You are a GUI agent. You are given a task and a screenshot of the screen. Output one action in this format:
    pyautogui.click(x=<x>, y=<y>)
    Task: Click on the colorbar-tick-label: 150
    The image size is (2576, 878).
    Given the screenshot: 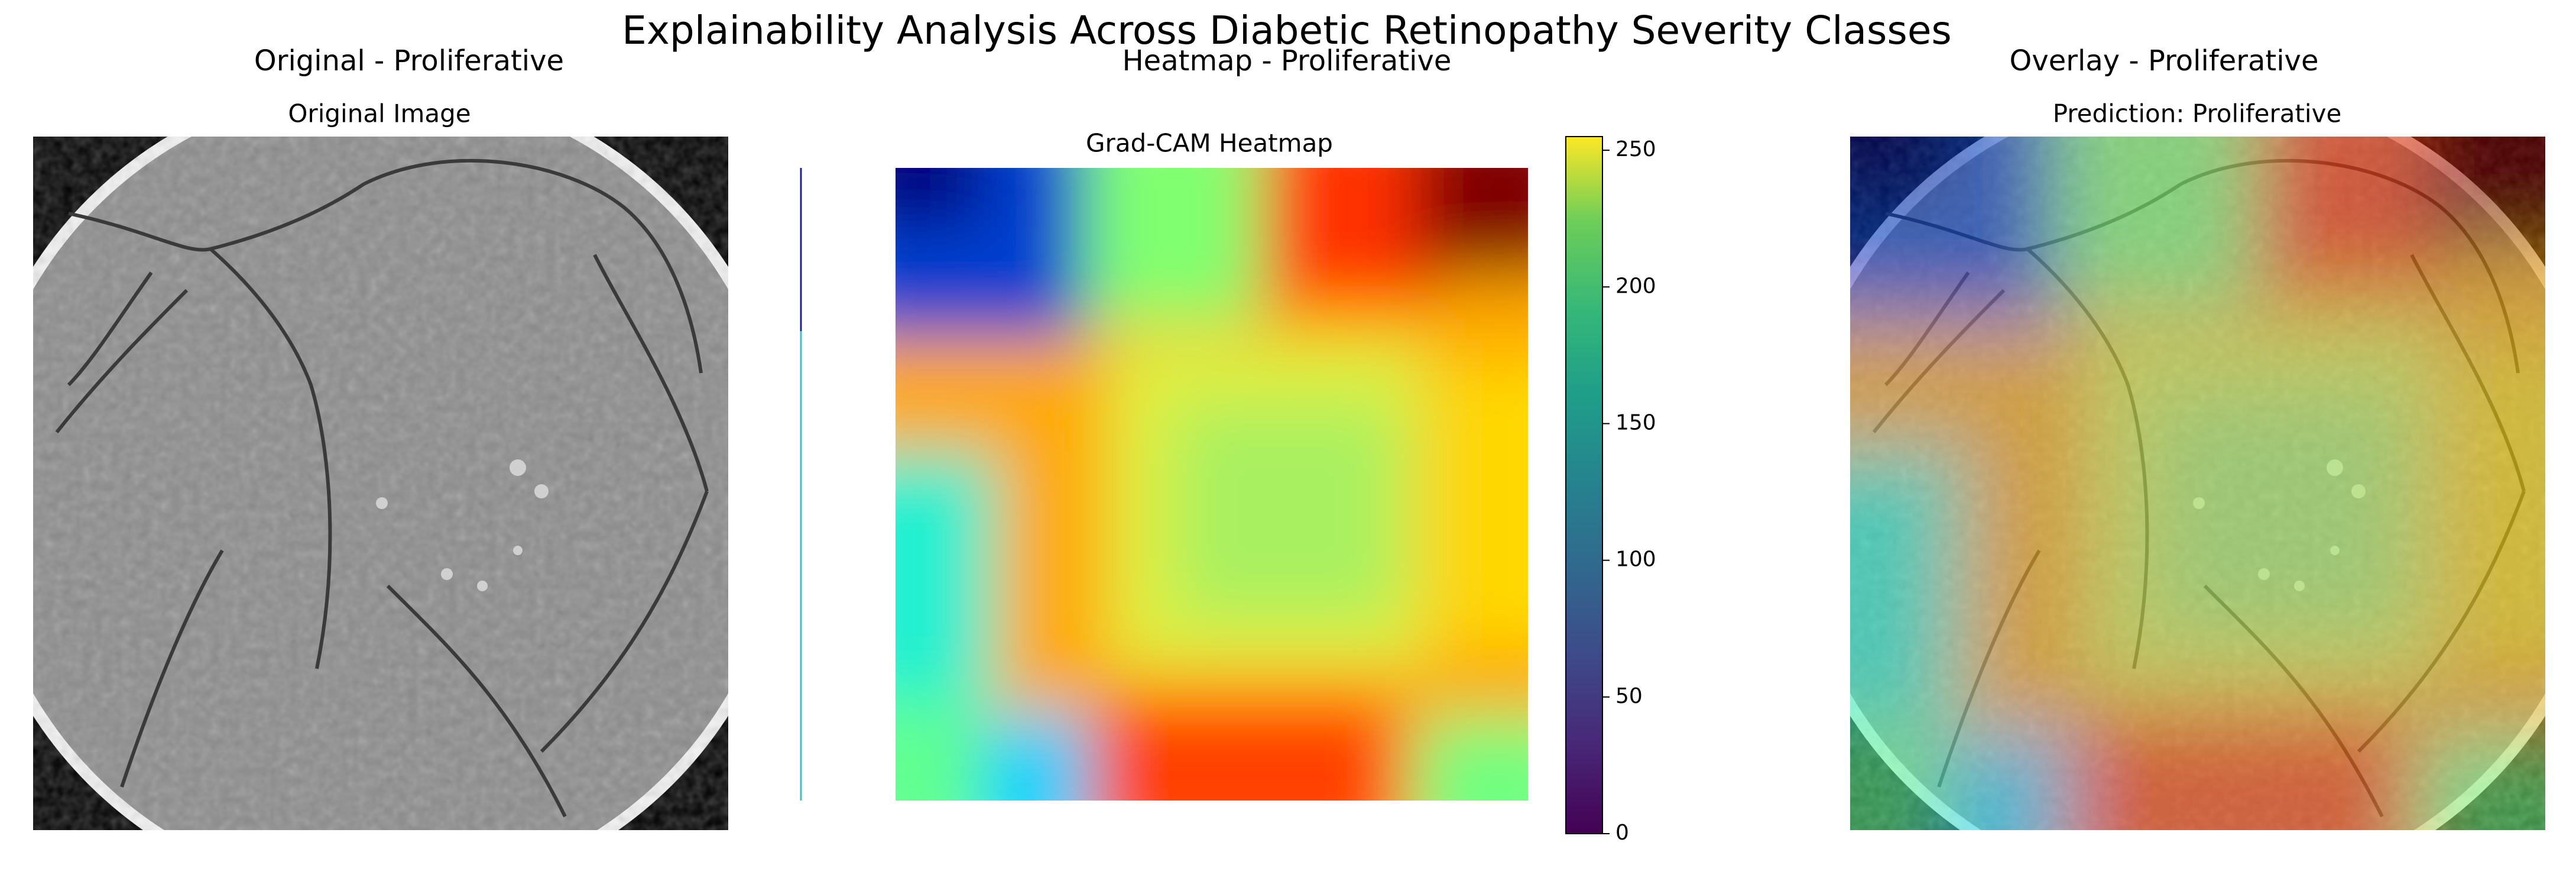 What is the action you would take?
    pyautogui.click(x=1635, y=422)
    